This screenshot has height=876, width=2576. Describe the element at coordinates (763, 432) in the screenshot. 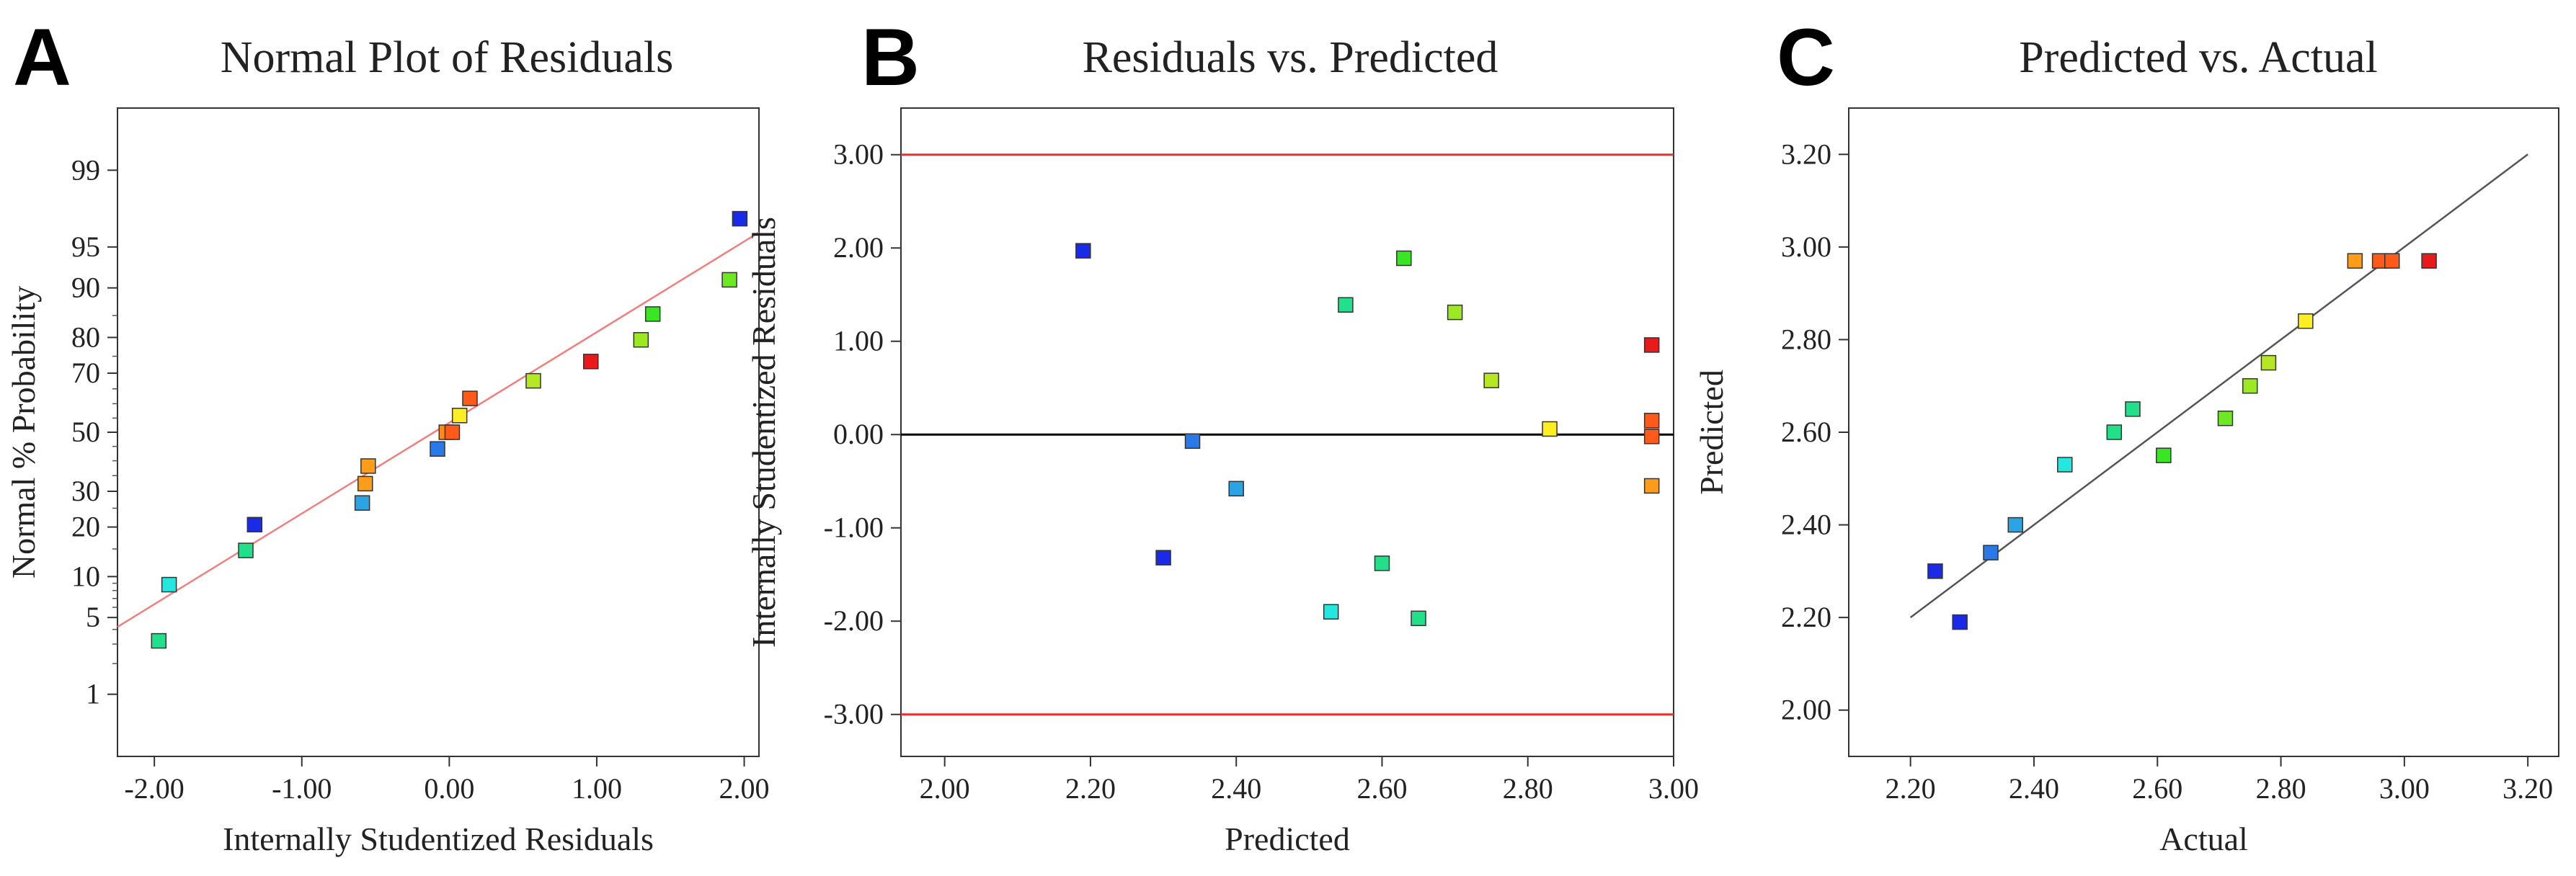

I see `y-axis-label: Internally Studentized Residuals` at that location.